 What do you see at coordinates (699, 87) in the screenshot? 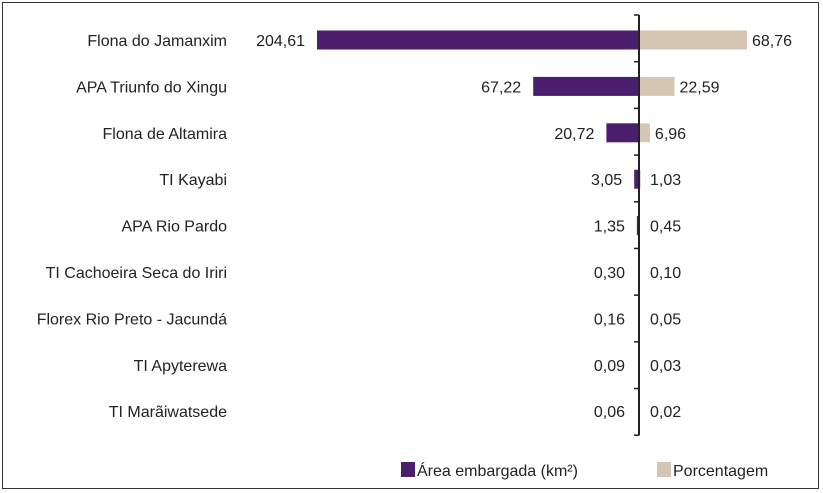
I see `percent-value-label: 22,59` at bounding box center [699, 87].